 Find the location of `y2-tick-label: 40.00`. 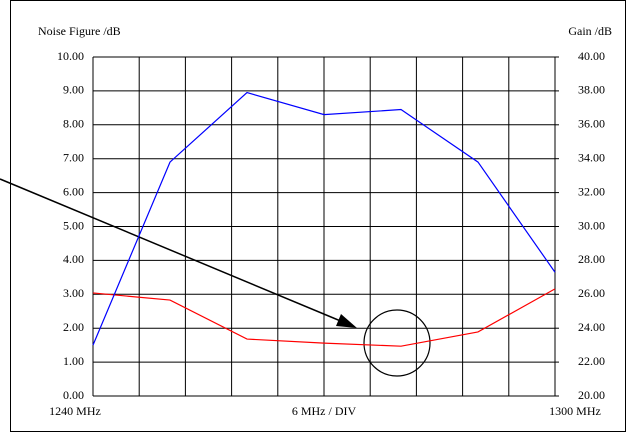

y2-tick-label: 40.00 is located at coordinates (591, 56).